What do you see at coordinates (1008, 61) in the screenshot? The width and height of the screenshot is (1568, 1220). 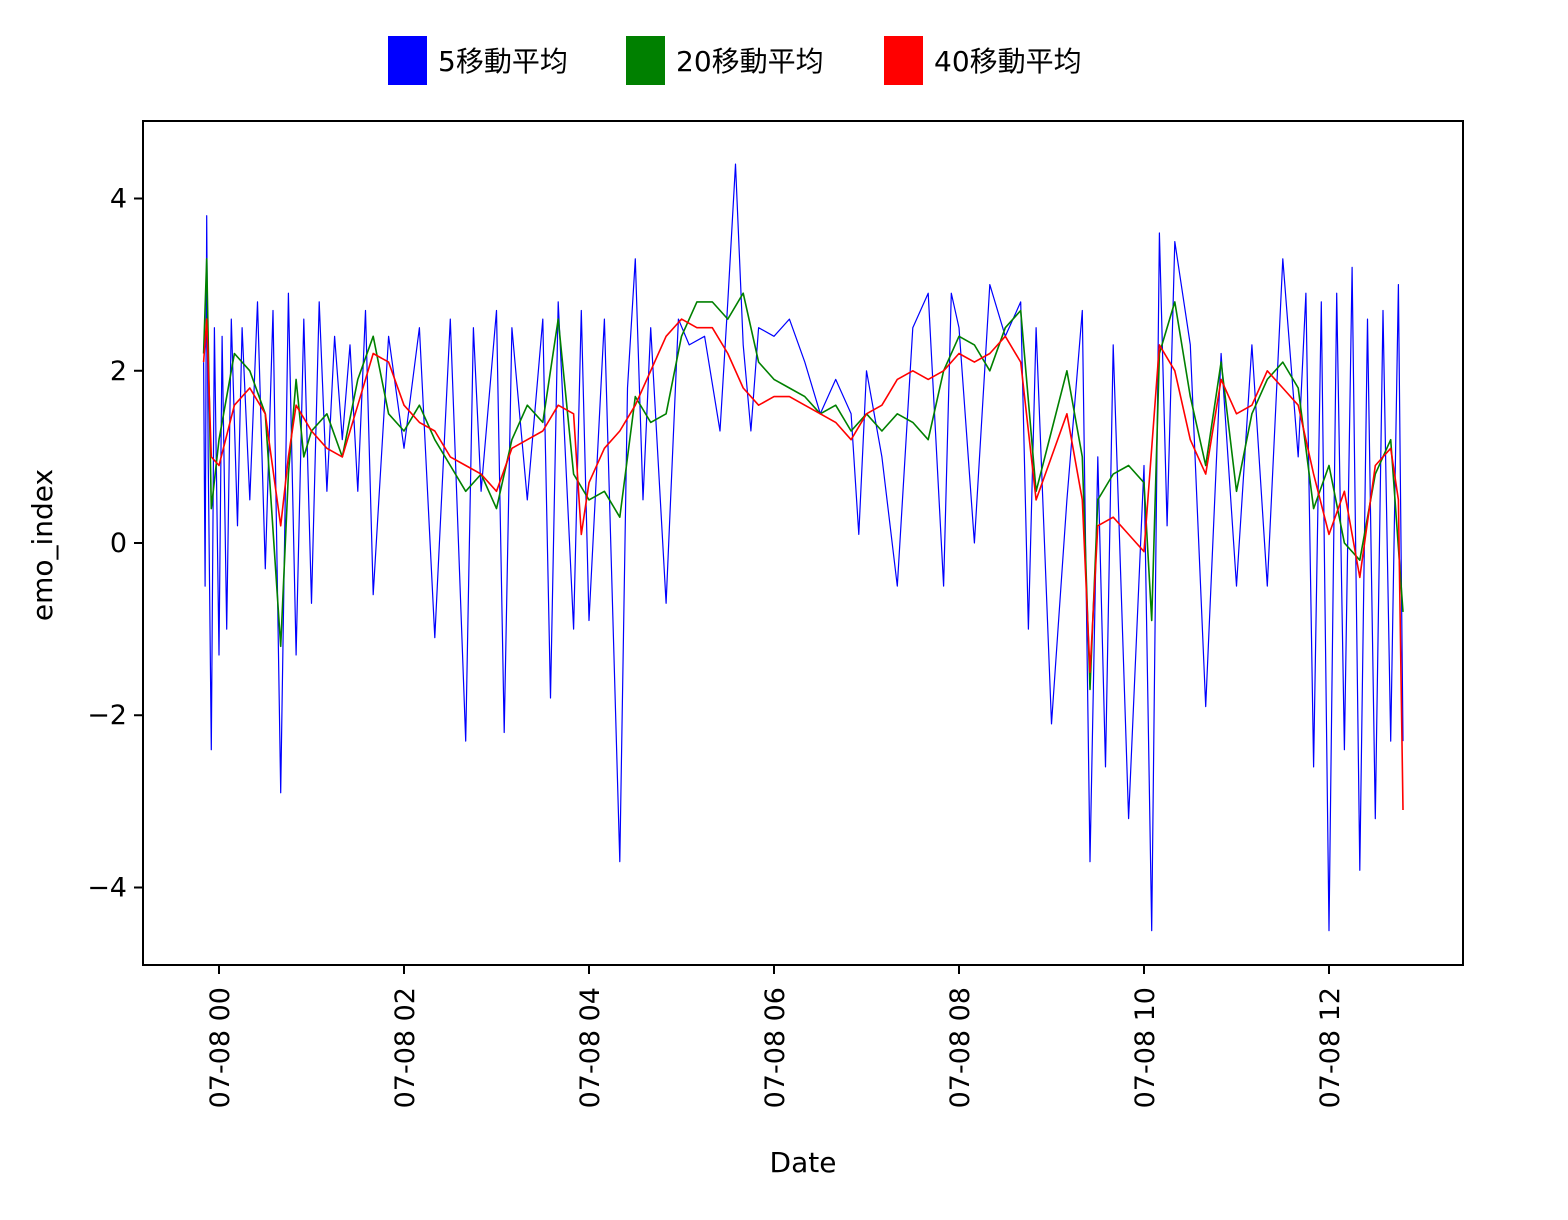 I see `legend-label: 40移動平均` at bounding box center [1008, 61].